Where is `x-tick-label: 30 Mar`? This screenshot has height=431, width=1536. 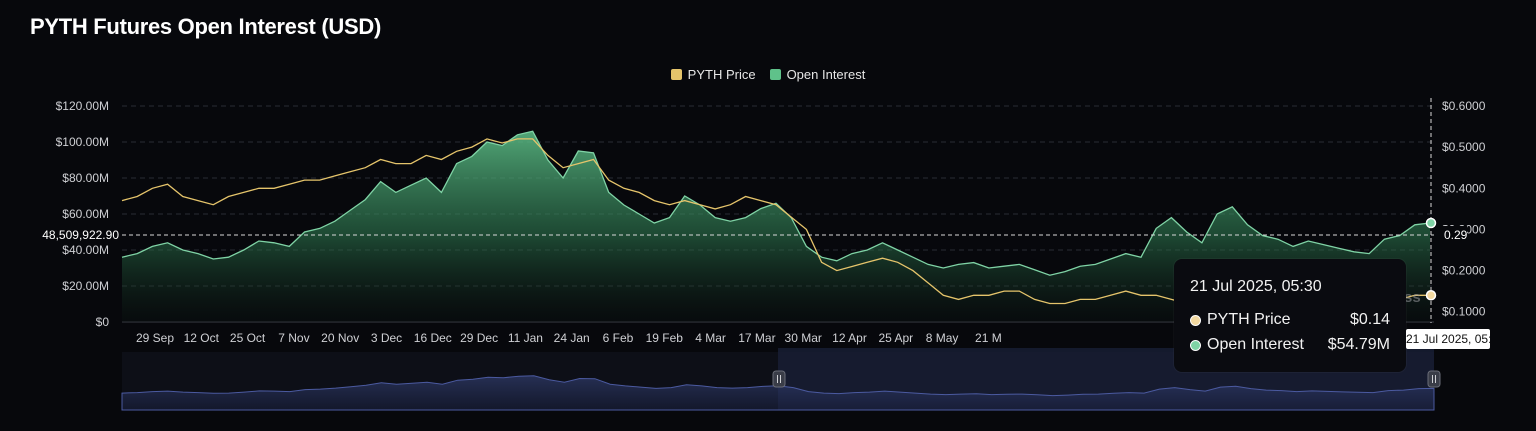
x-tick-label: 30 Mar is located at coordinates (803, 338).